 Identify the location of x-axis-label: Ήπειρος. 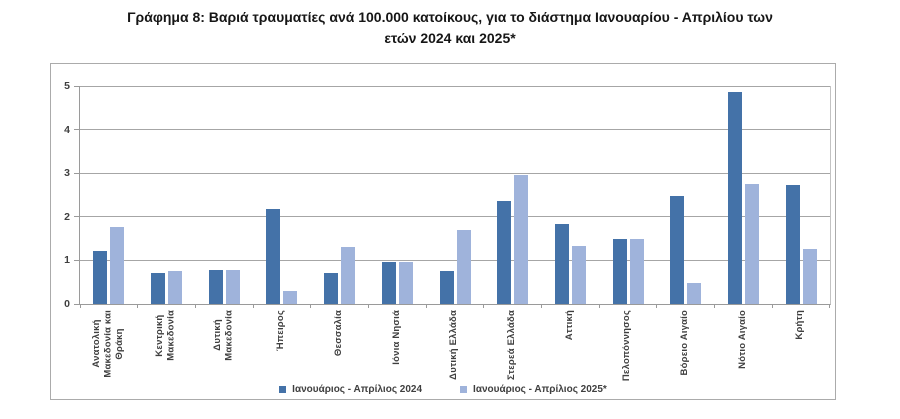
(281, 350).